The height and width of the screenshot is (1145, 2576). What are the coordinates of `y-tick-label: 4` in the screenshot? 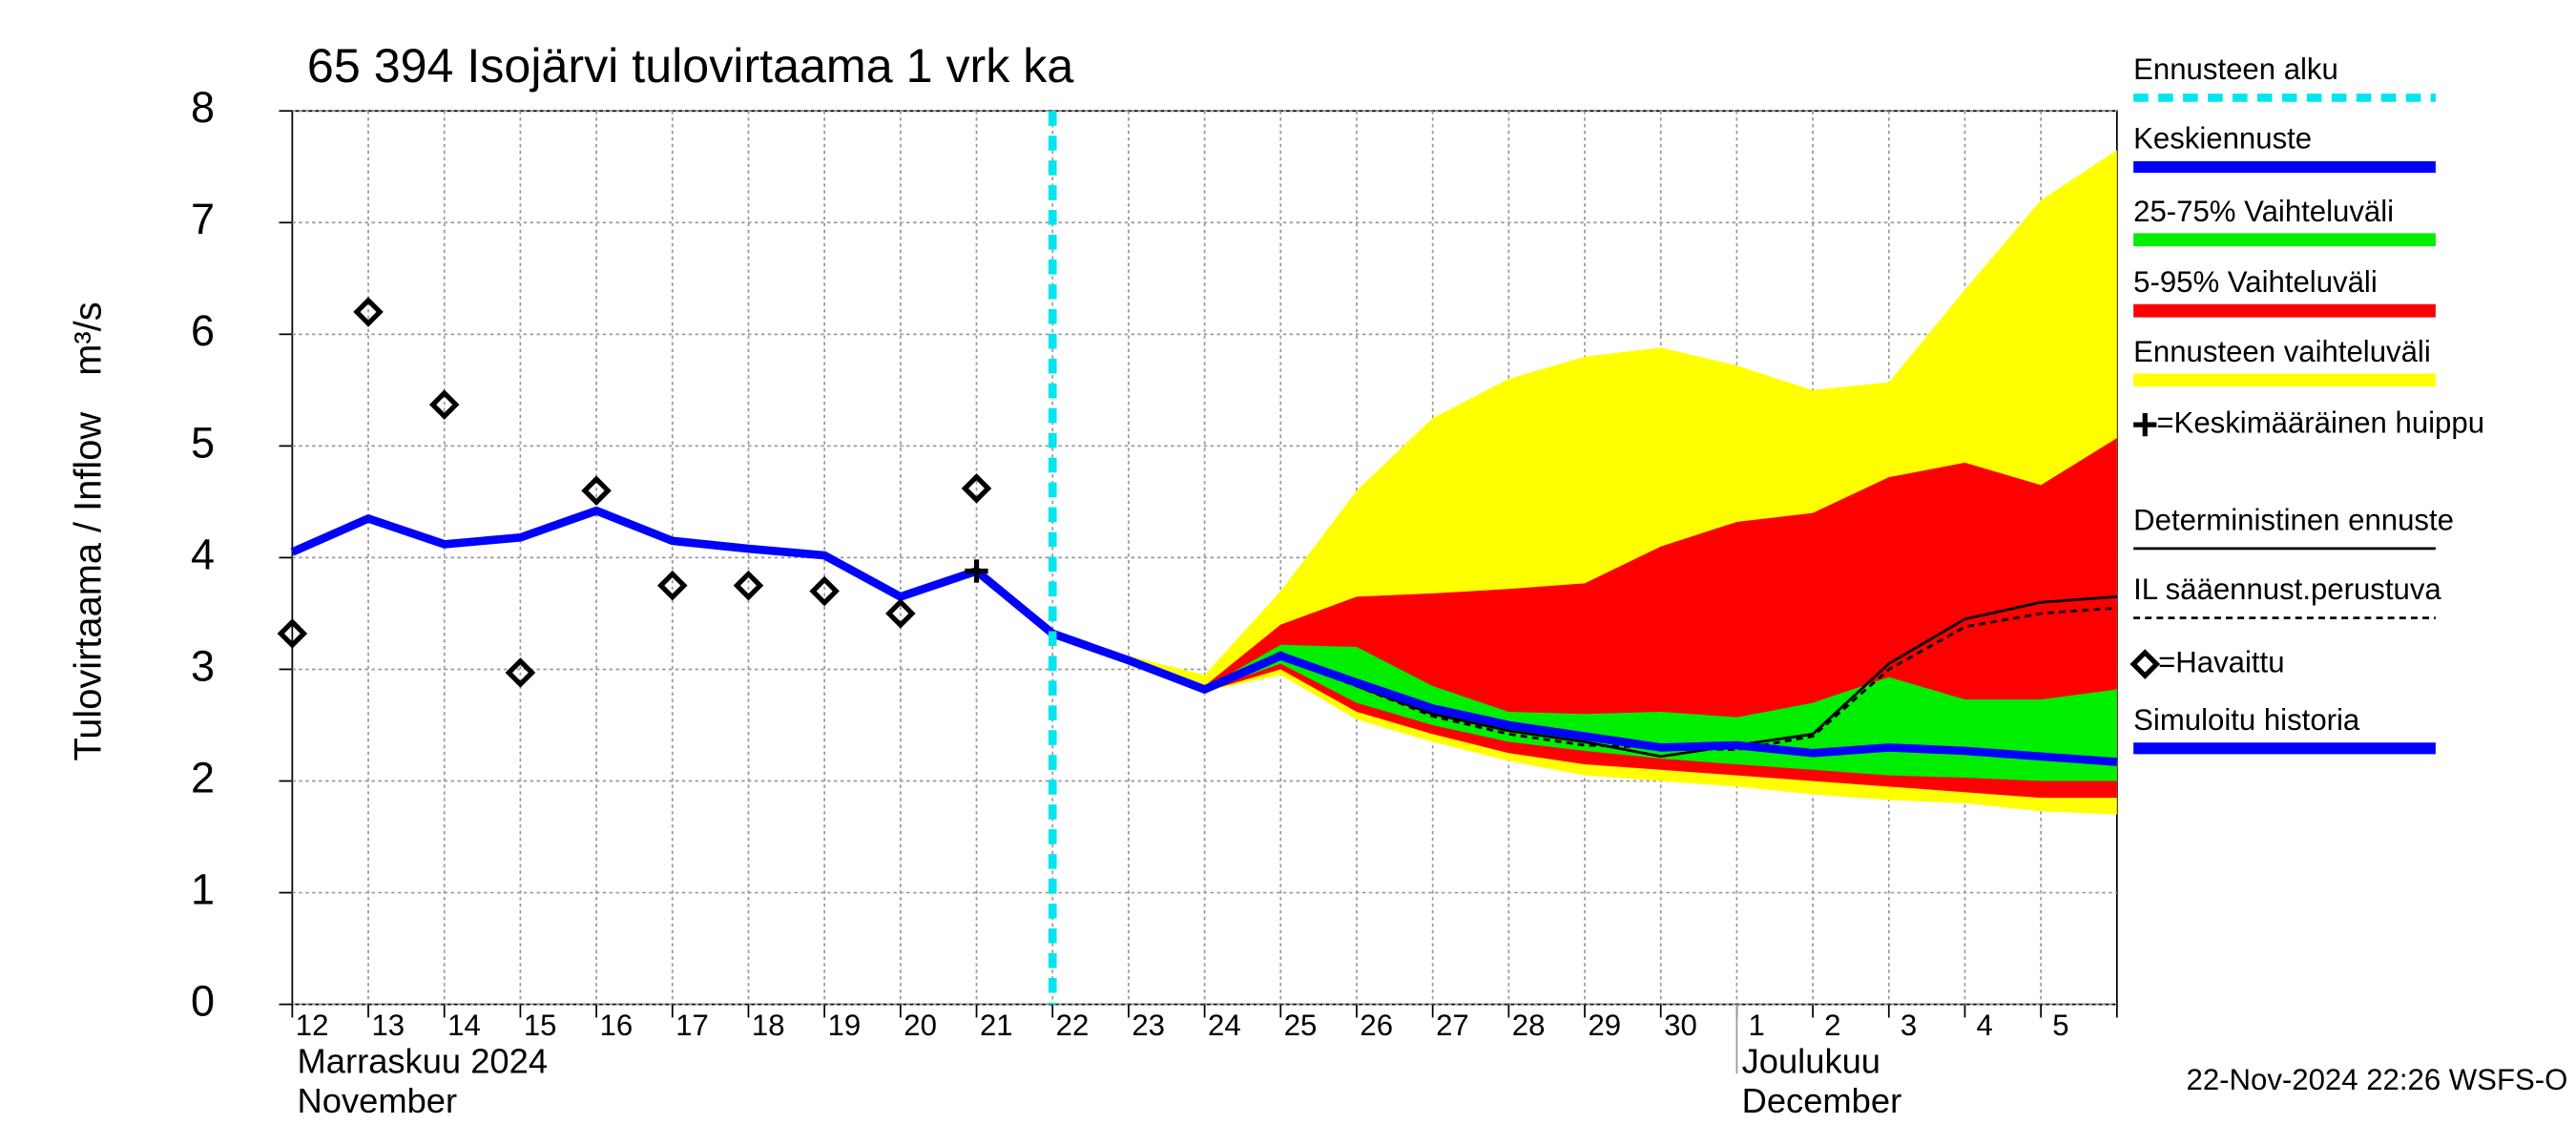 It's located at (203, 554).